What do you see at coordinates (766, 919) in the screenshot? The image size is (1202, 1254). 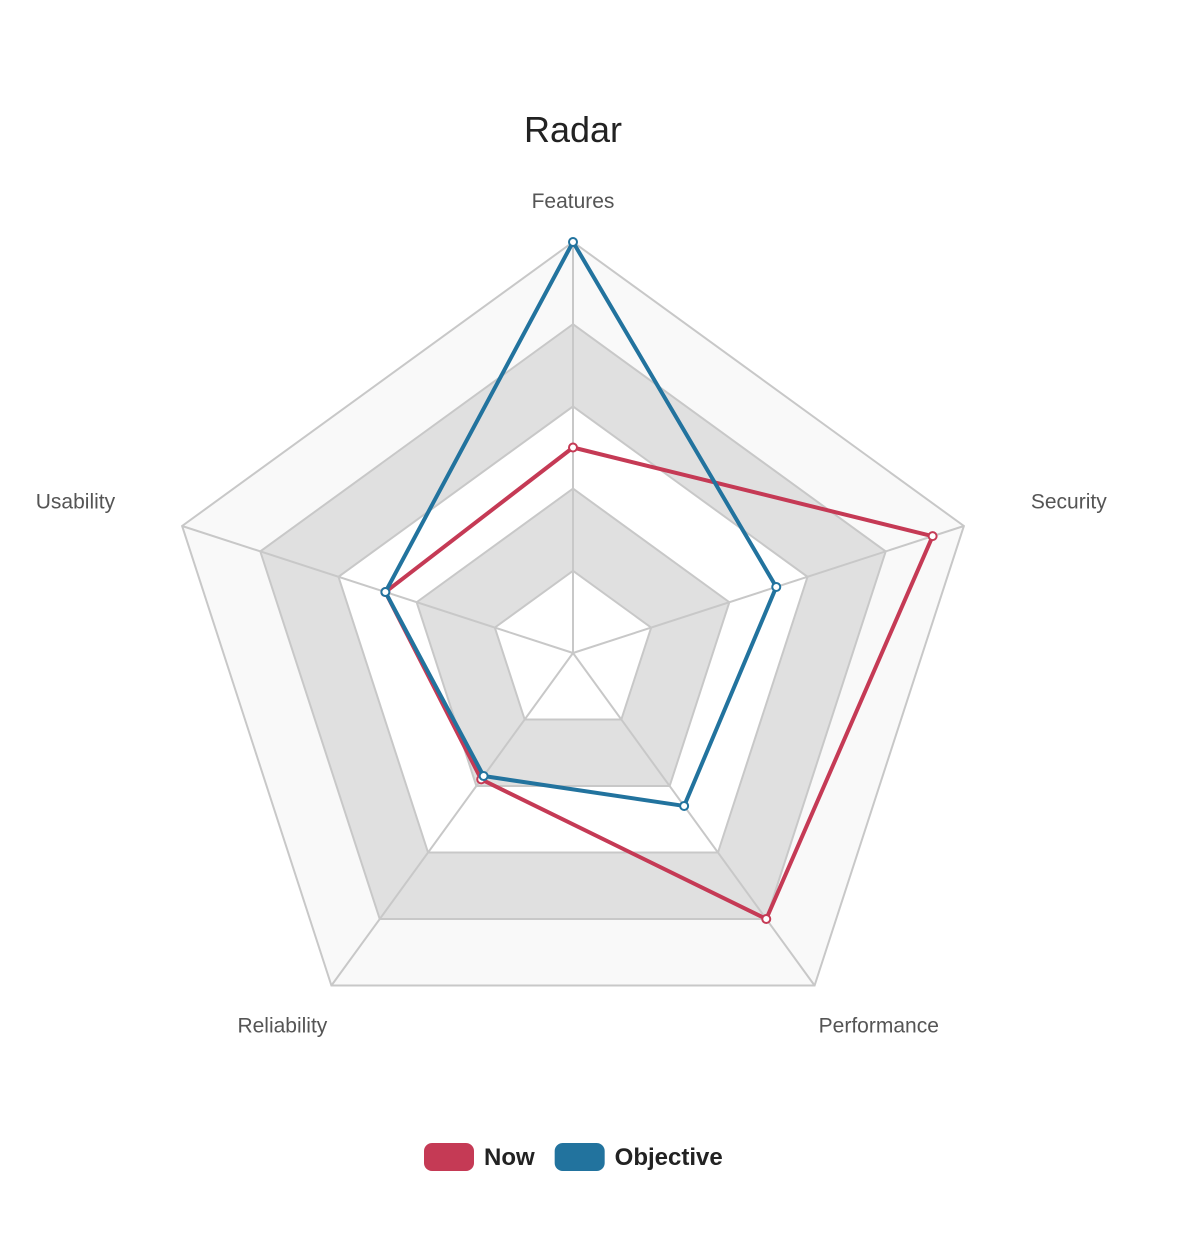 I see `data-point-now-performance` at bounding box center [766, 919].